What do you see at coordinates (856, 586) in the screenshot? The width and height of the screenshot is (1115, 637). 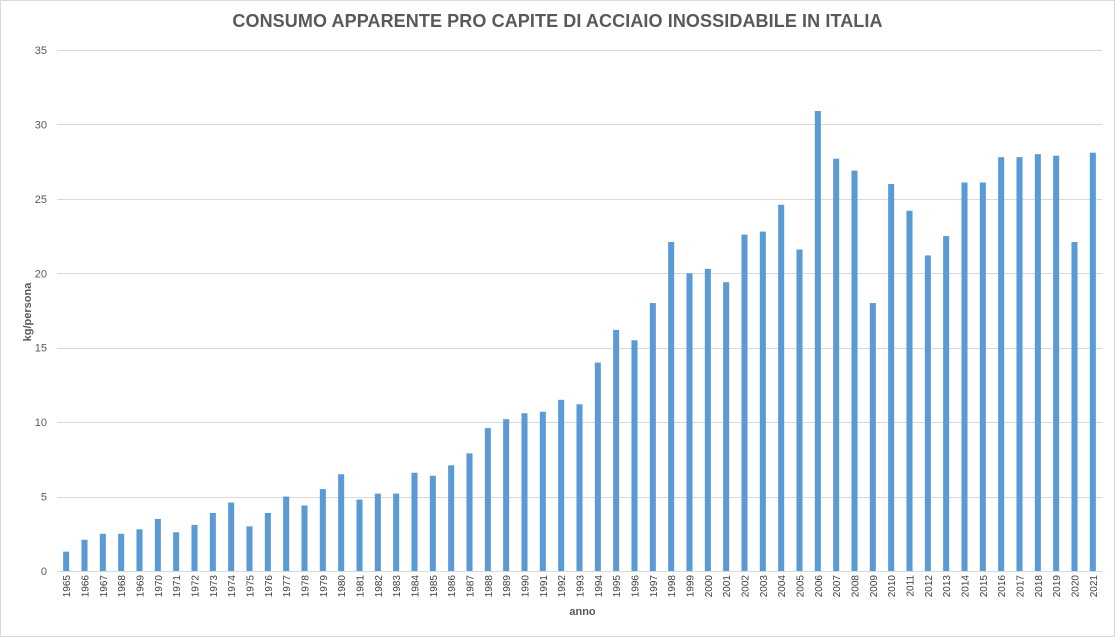 I see `x-tick-label: 2008` at bounding box center [856, 586].